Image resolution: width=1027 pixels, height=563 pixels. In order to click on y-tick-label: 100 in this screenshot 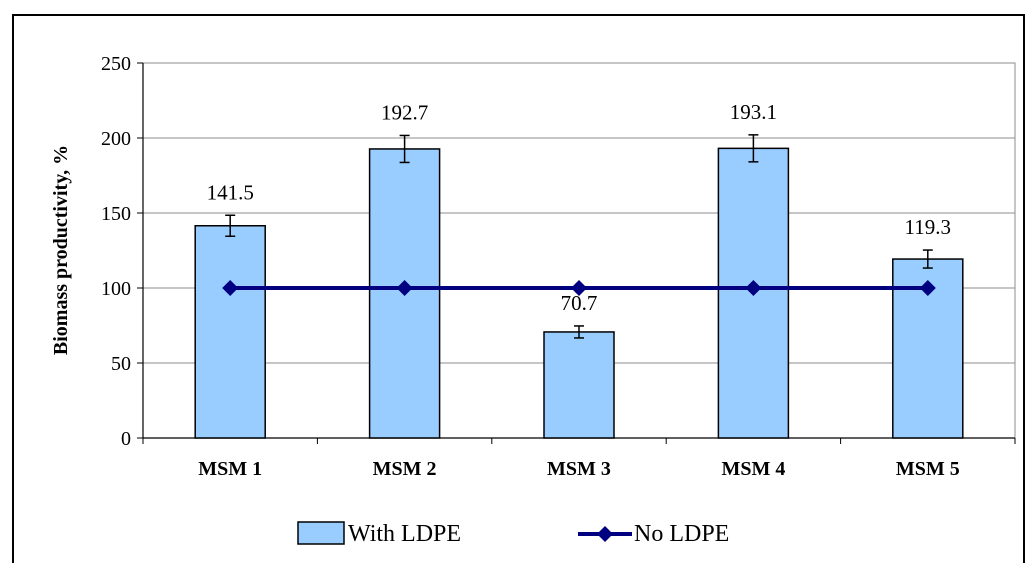, I will do `click(116, 289)`.